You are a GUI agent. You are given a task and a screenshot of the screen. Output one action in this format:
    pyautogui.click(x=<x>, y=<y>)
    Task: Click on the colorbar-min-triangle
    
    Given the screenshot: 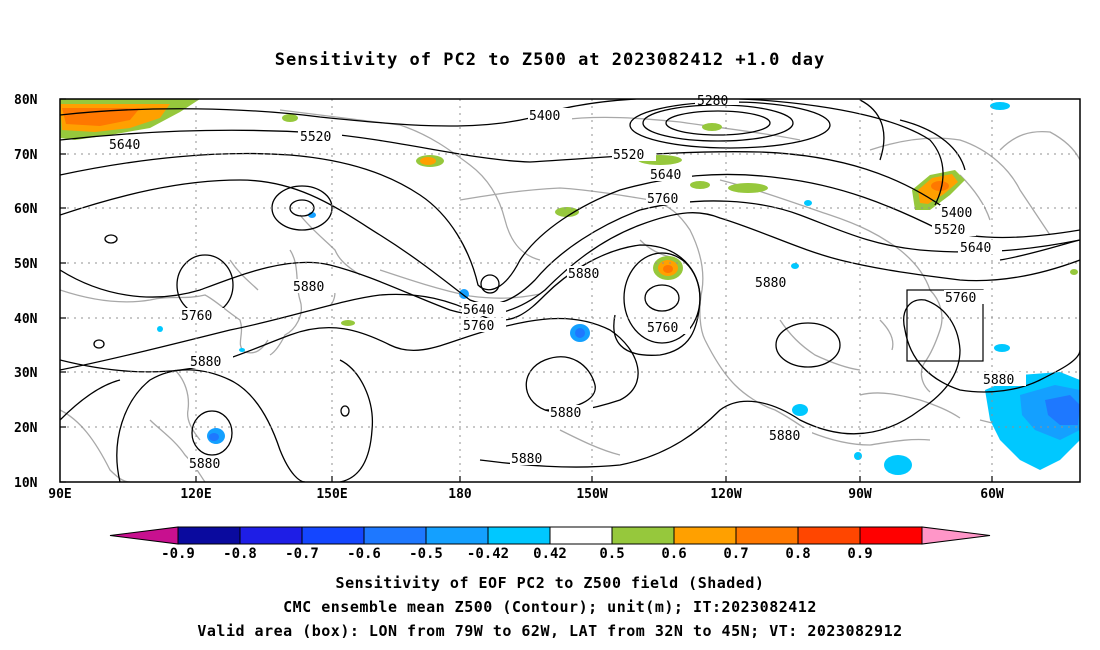 What is the action you would take?
    pyautogui.click(x=144, y=535)
    